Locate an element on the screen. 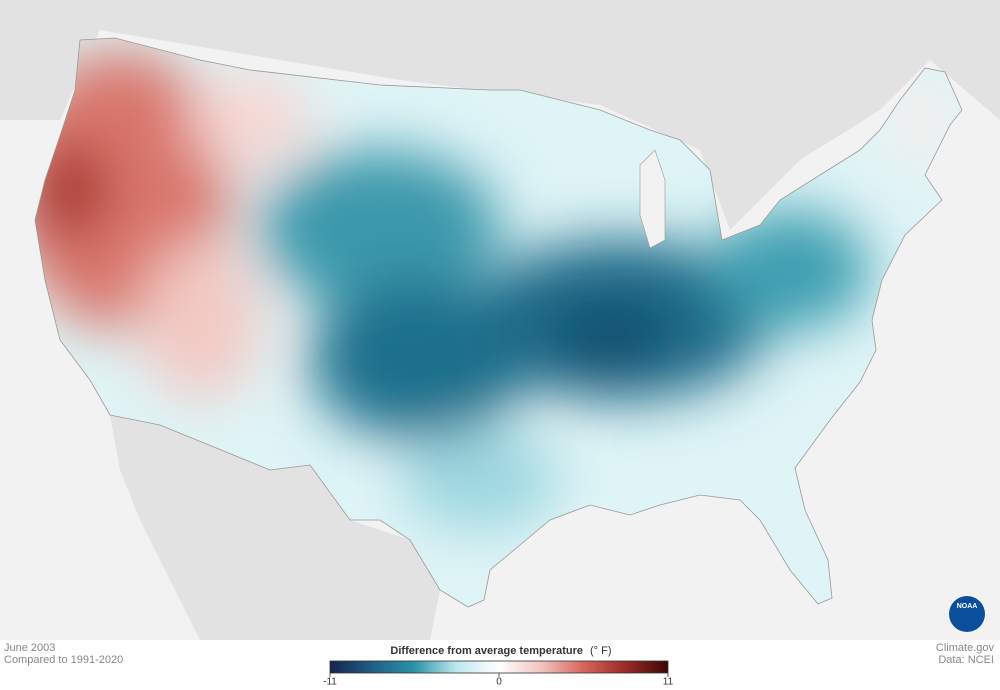 This screenshot has height=690, width=1000. mexico is located at coordinates (275, 527).